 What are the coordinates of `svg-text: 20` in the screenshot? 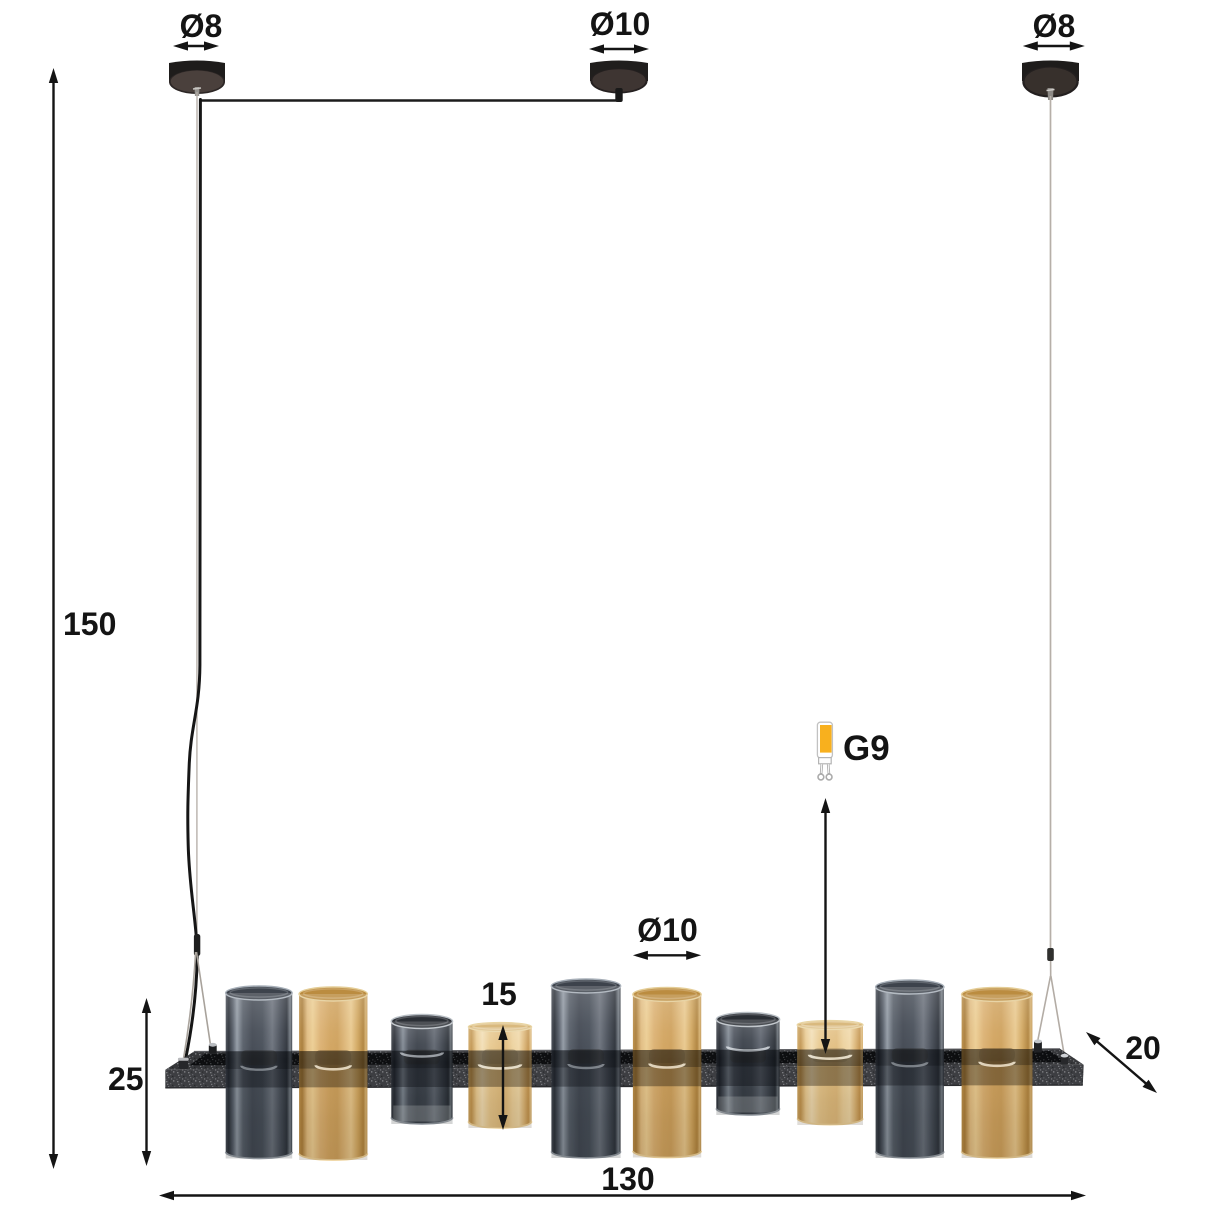 It's located at (1143, 1048).